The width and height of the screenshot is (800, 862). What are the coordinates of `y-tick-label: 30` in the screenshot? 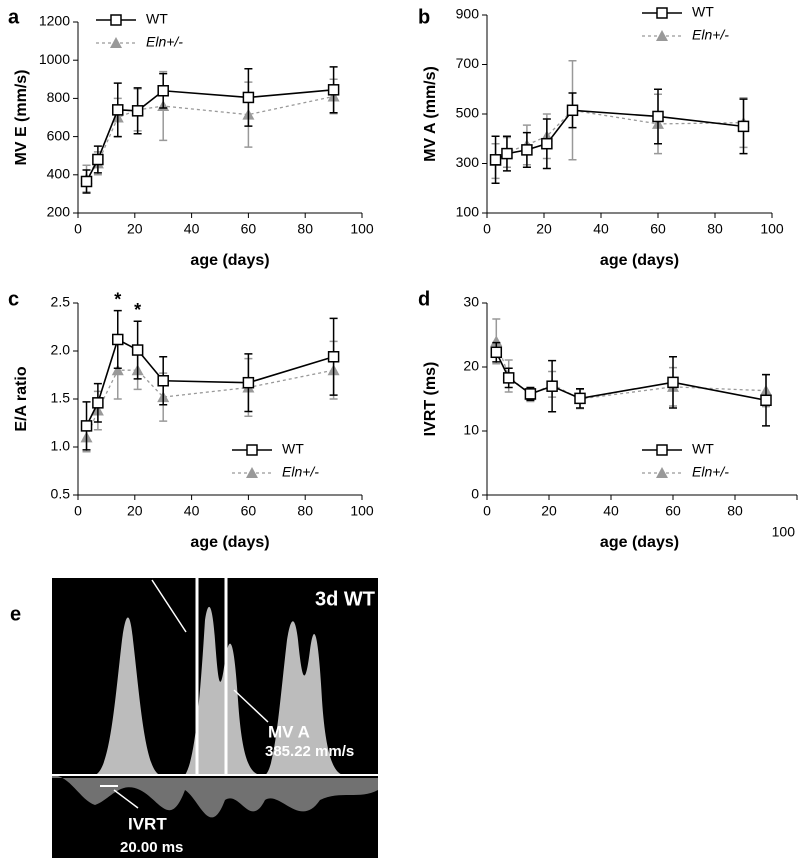 It's located at (471, 302).